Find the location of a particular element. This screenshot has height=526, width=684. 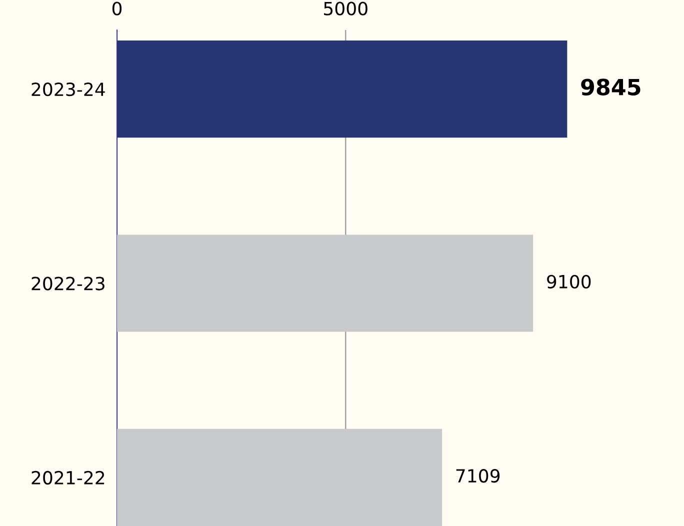

x-tick-label: 0 is located at coordinates (117, 9).